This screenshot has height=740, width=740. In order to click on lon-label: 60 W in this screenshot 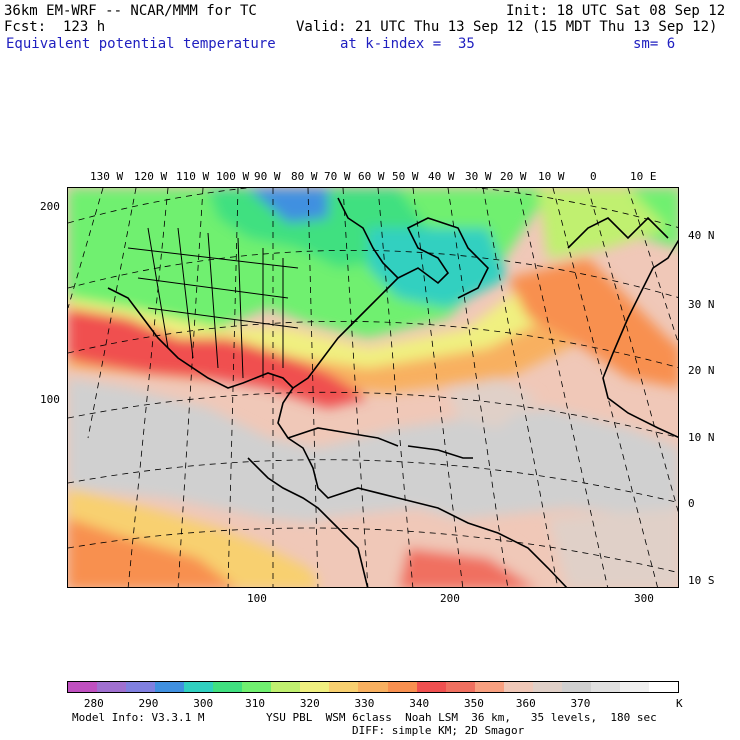, I will do `click(371, 176)`.